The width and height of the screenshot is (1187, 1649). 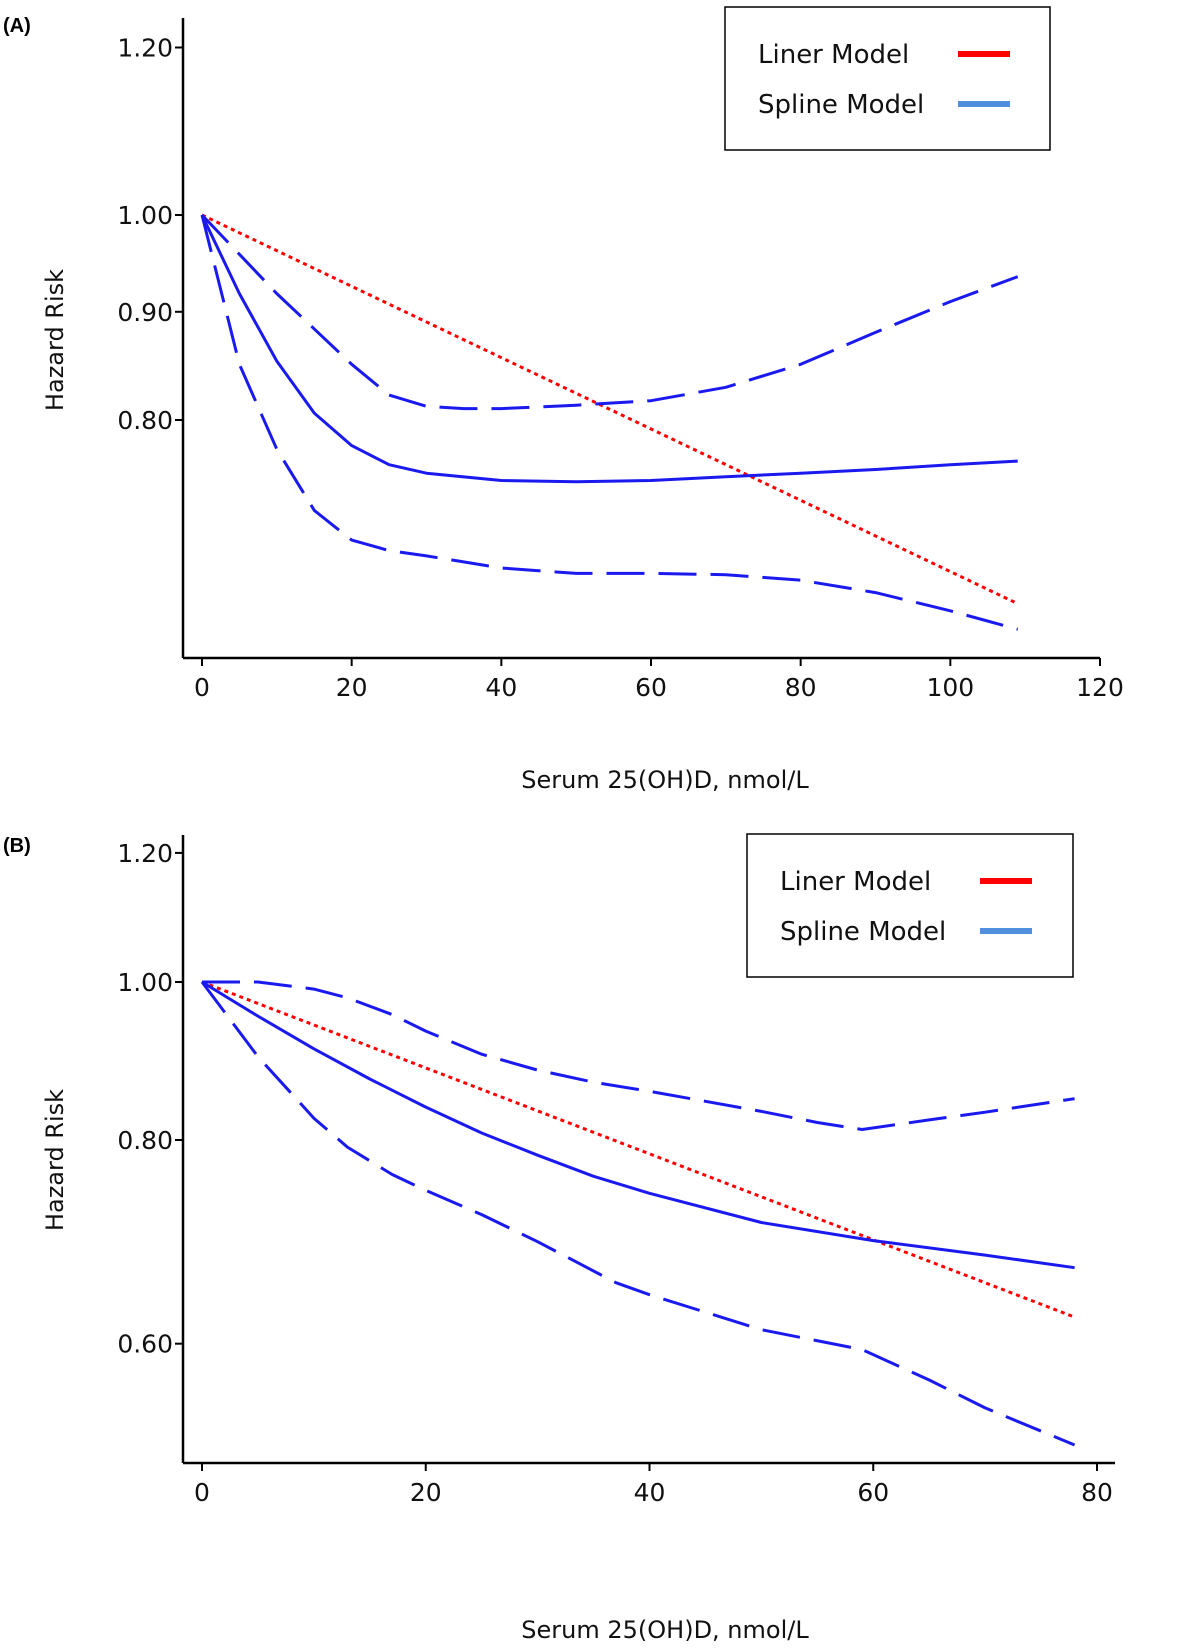 What do you see at coordinates (665, 780) in the screenshot?
I see `x-axis-title-a: Serum 25(OH)D, nmol/L` at bounding box center [665, 780].